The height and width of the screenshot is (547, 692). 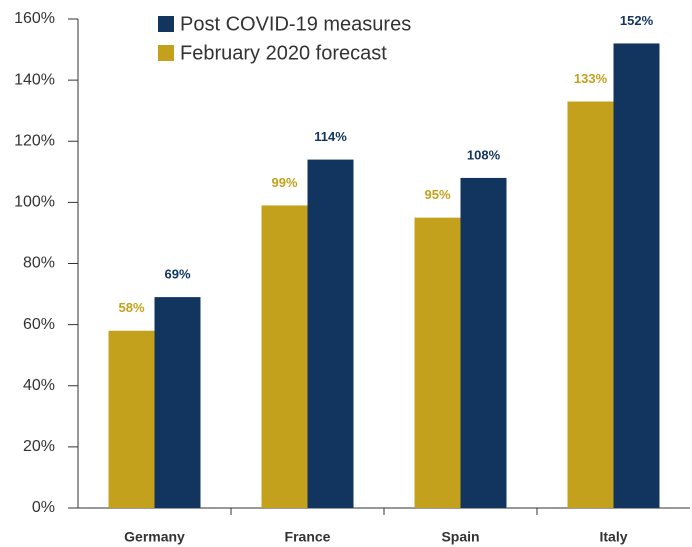 I want to click on value-label: 58%, so click(x=131, y=307).